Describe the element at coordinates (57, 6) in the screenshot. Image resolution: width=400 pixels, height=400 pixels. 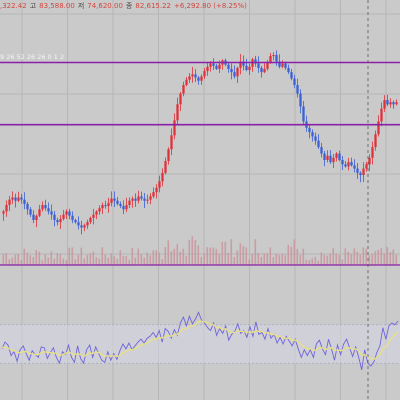
I see `ohlc-item: 83,588.00` at that location.